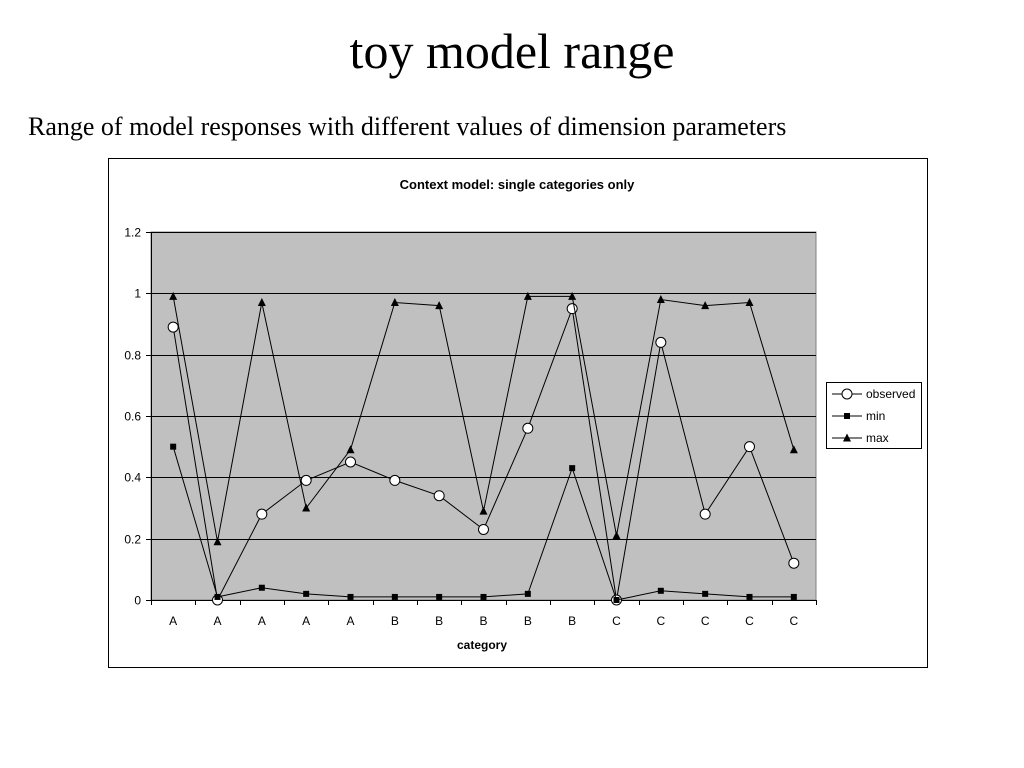  What do you see at coordinates (132, 478) in the screenshot?
I see `y-tick-label: 0.4` at bounding box center [132, 478].